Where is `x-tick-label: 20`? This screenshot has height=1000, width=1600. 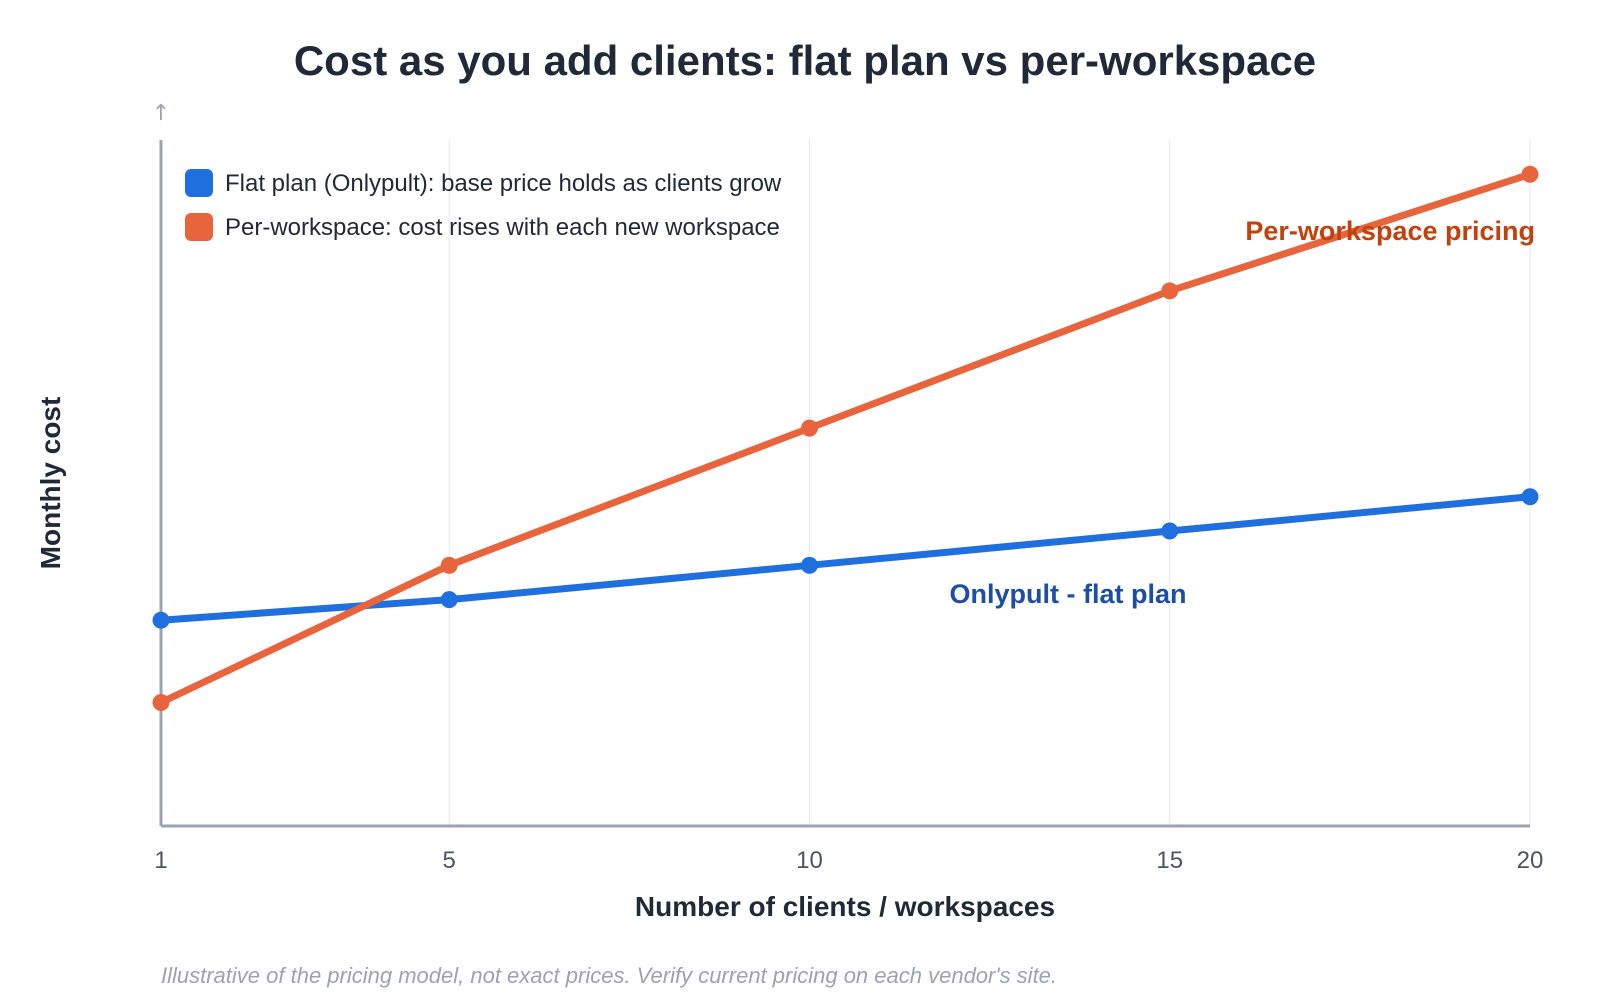 x-tick-label: 20 is located at coordinates (1530, 860).